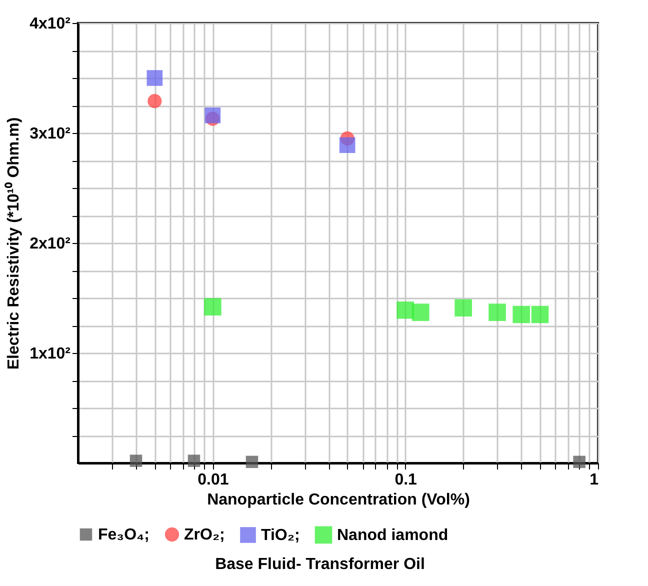 Image resolution: width=648 pixels, height=586 pixels. I want to click on y-tick-label: 4x10², so click(50, 24).